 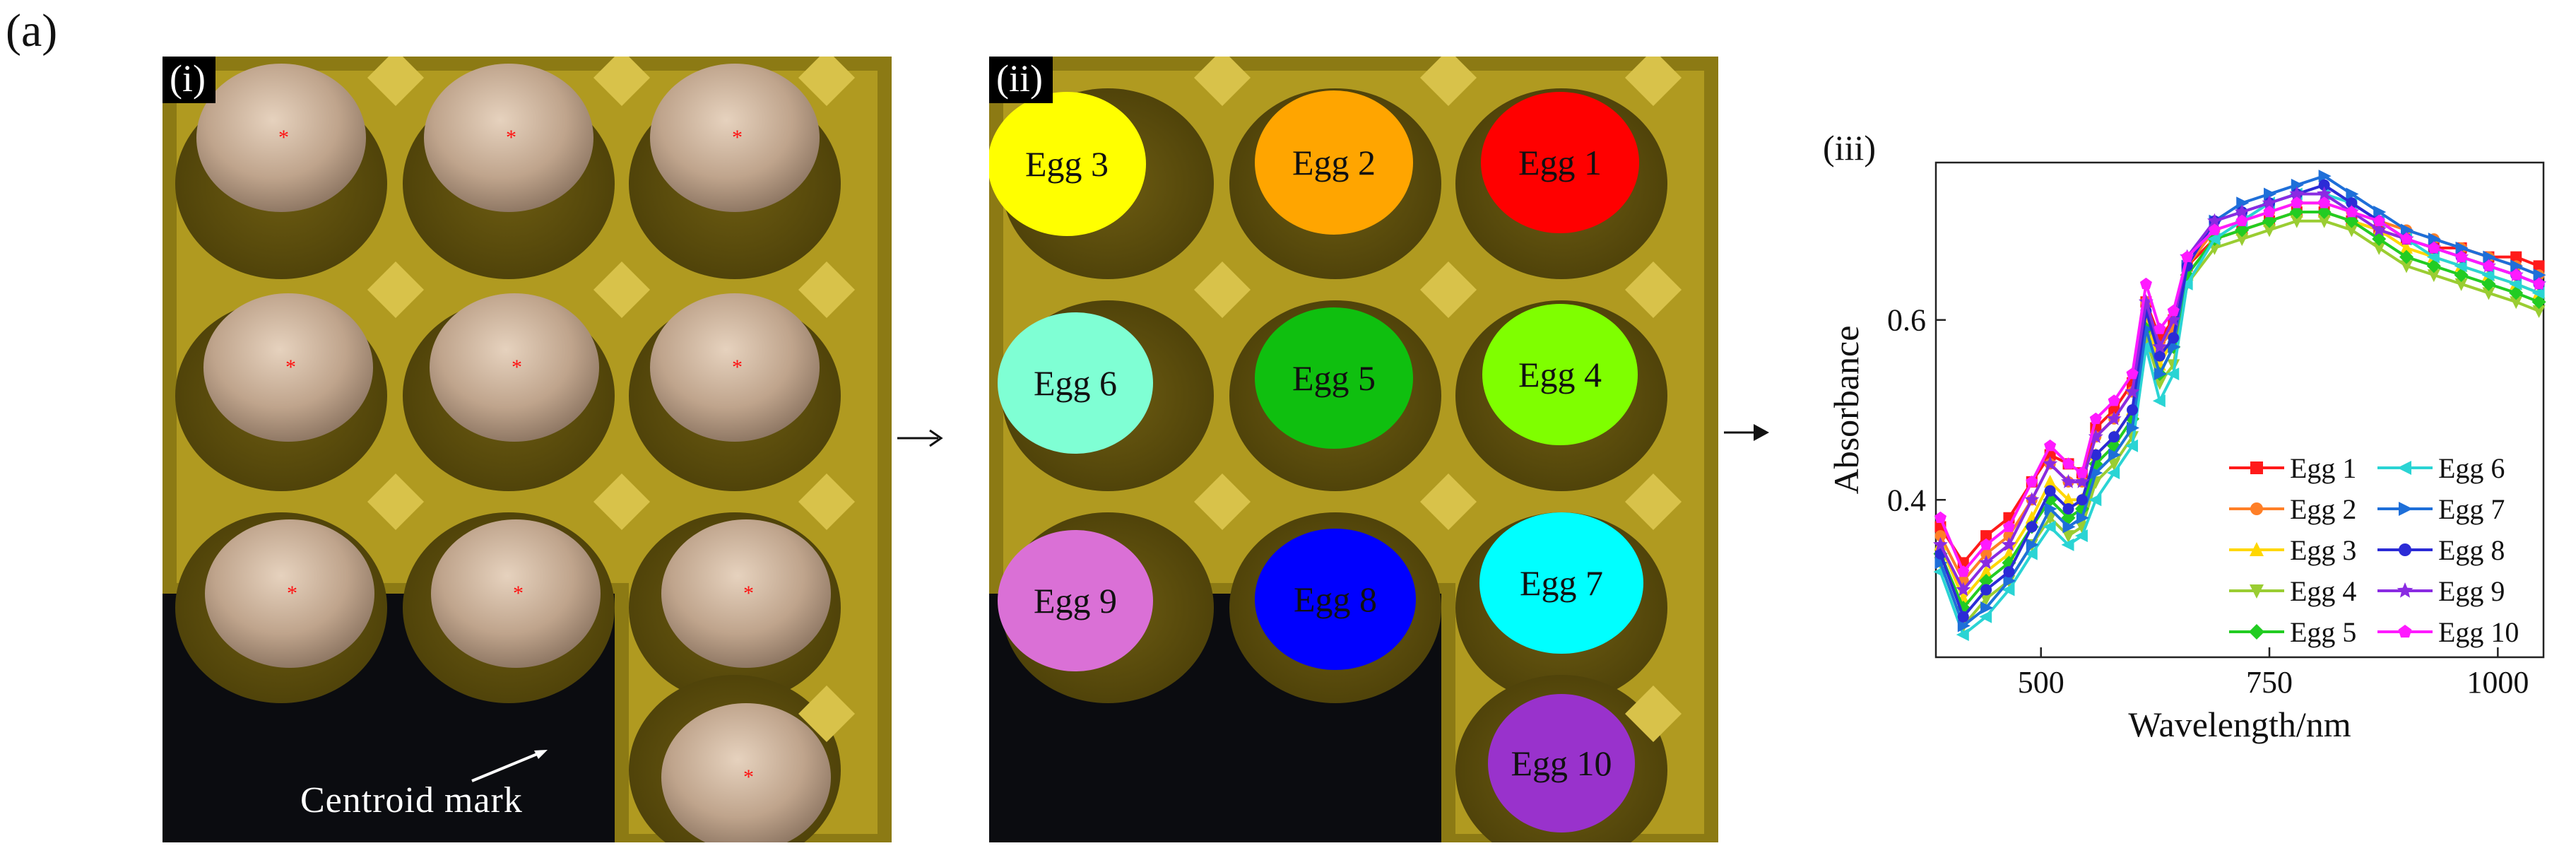 What do you see at coordinates (2471, 591) in the screenshot?
I see `legend-label: Egg 9` at bounding box center [2471, 591].